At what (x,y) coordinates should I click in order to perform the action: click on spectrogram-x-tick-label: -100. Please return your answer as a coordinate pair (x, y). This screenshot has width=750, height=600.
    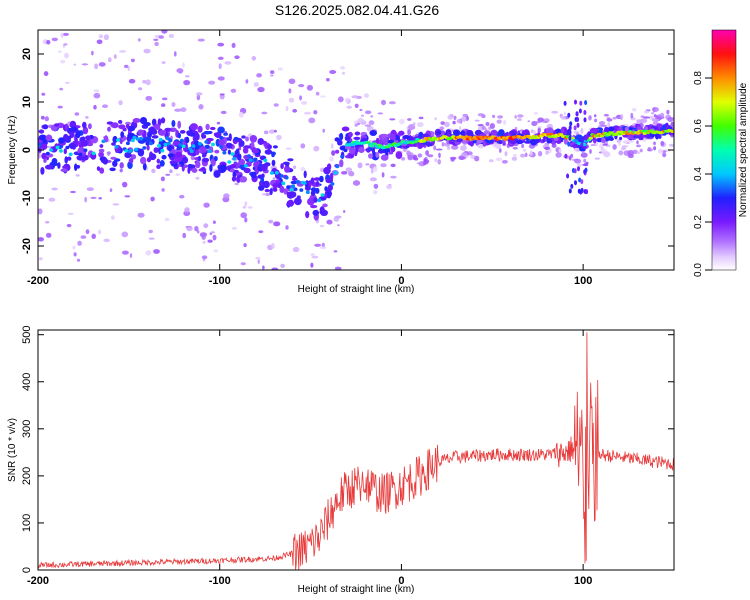
    Looking at the image, I should click on (220, 281).